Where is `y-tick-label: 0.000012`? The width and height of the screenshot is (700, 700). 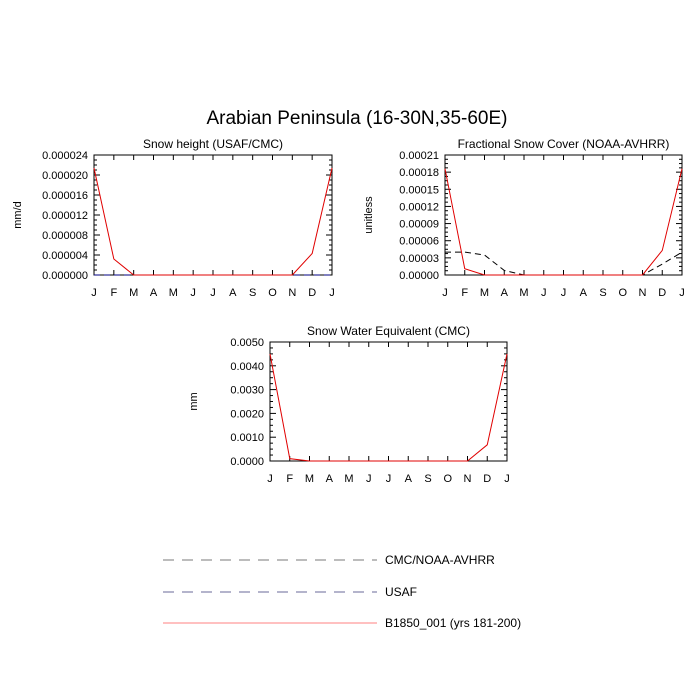 y-tick-label: 0.000012 is located at coordinates (65, 216).